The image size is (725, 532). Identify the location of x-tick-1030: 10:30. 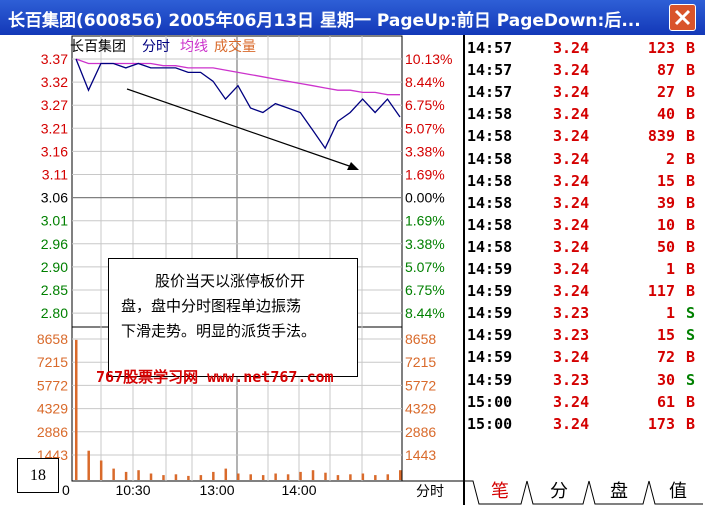
(132, 490).